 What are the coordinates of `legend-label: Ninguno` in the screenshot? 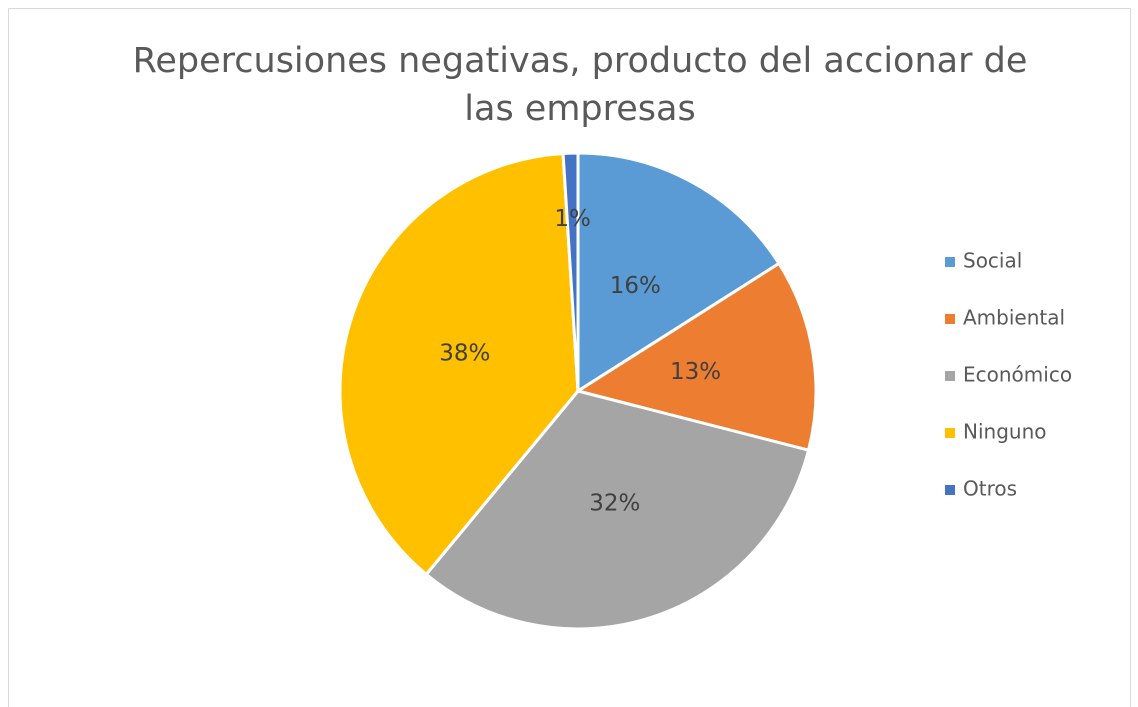 It's located at (1004, 432).